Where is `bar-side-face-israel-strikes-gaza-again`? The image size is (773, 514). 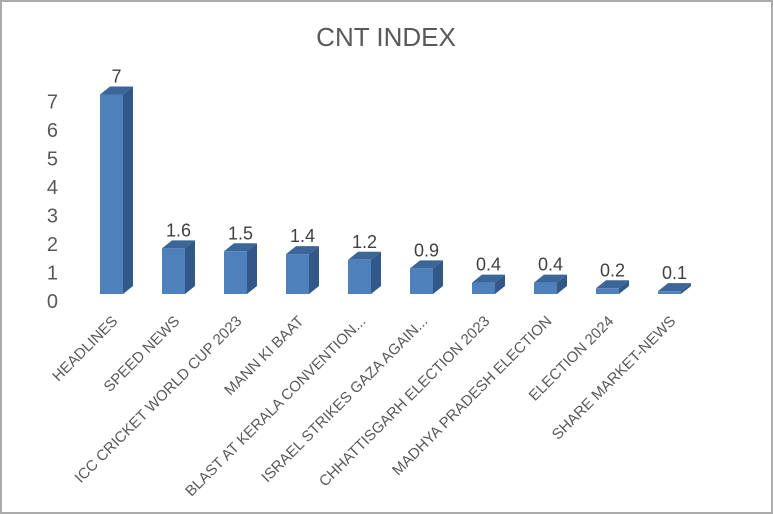
bar-side-face-israel-strikes-gaza-again is located at coordinates (438, 277).